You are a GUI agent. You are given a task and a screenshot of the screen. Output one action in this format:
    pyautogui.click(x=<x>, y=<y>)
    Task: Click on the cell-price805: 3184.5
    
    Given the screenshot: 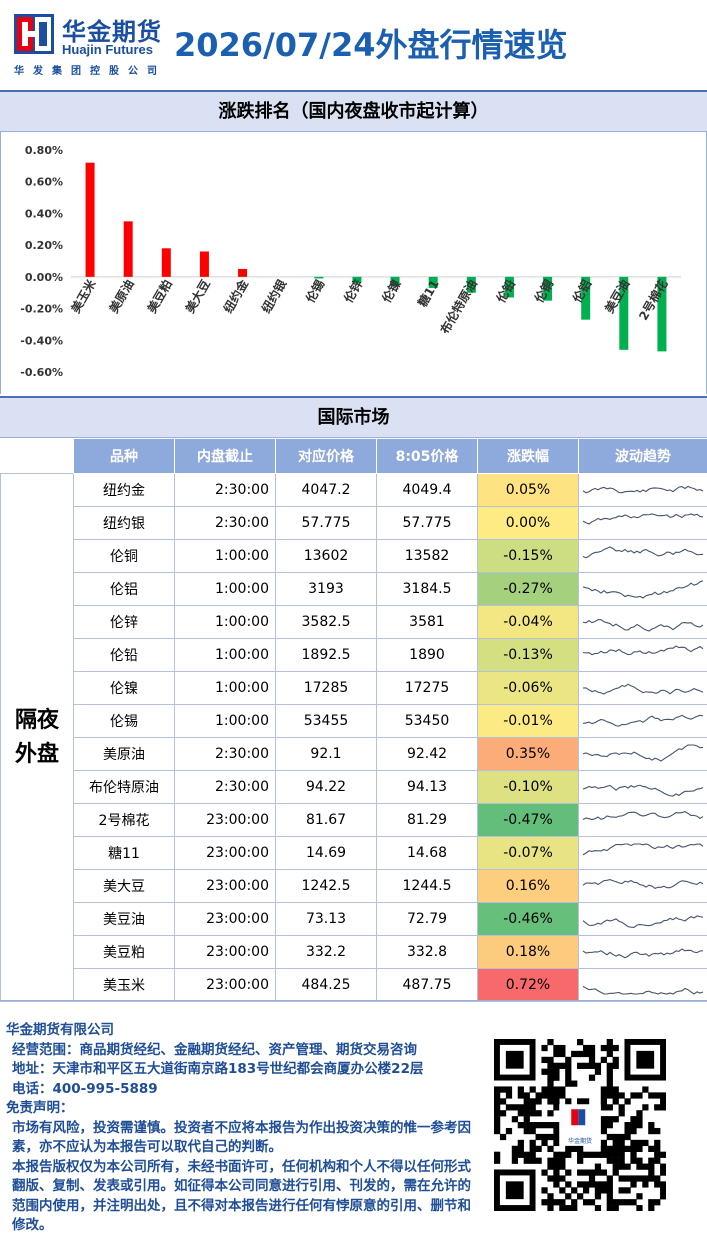 What is the action you would take?
    pyautogui.click(x=427, y=589)
    